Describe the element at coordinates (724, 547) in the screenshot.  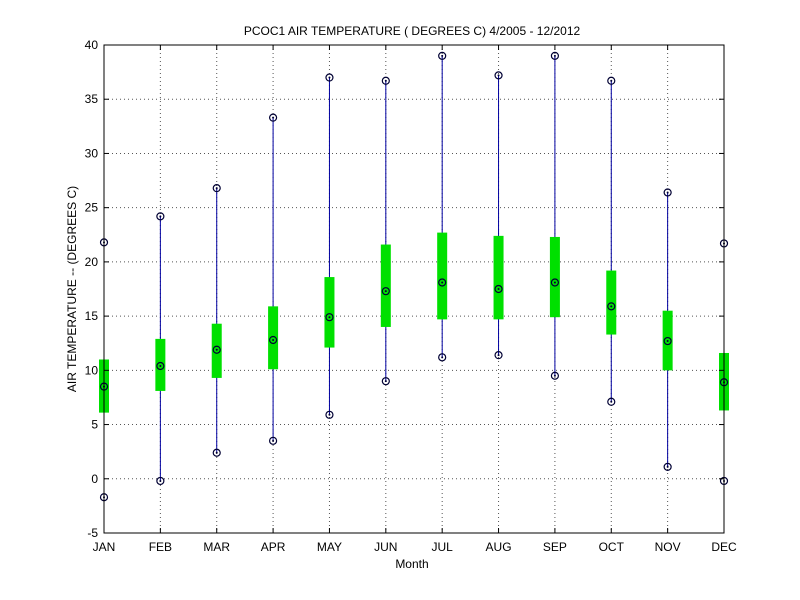
I see `x-tick-label: DEC` at that location.